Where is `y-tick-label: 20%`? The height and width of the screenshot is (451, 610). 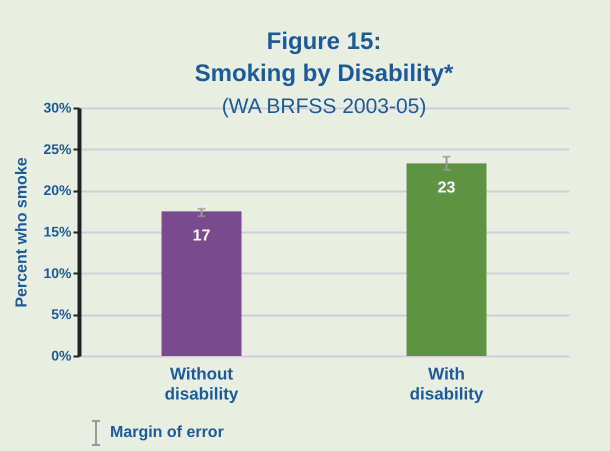
y-tick-label: 20% is located at coordinates (57, 190).